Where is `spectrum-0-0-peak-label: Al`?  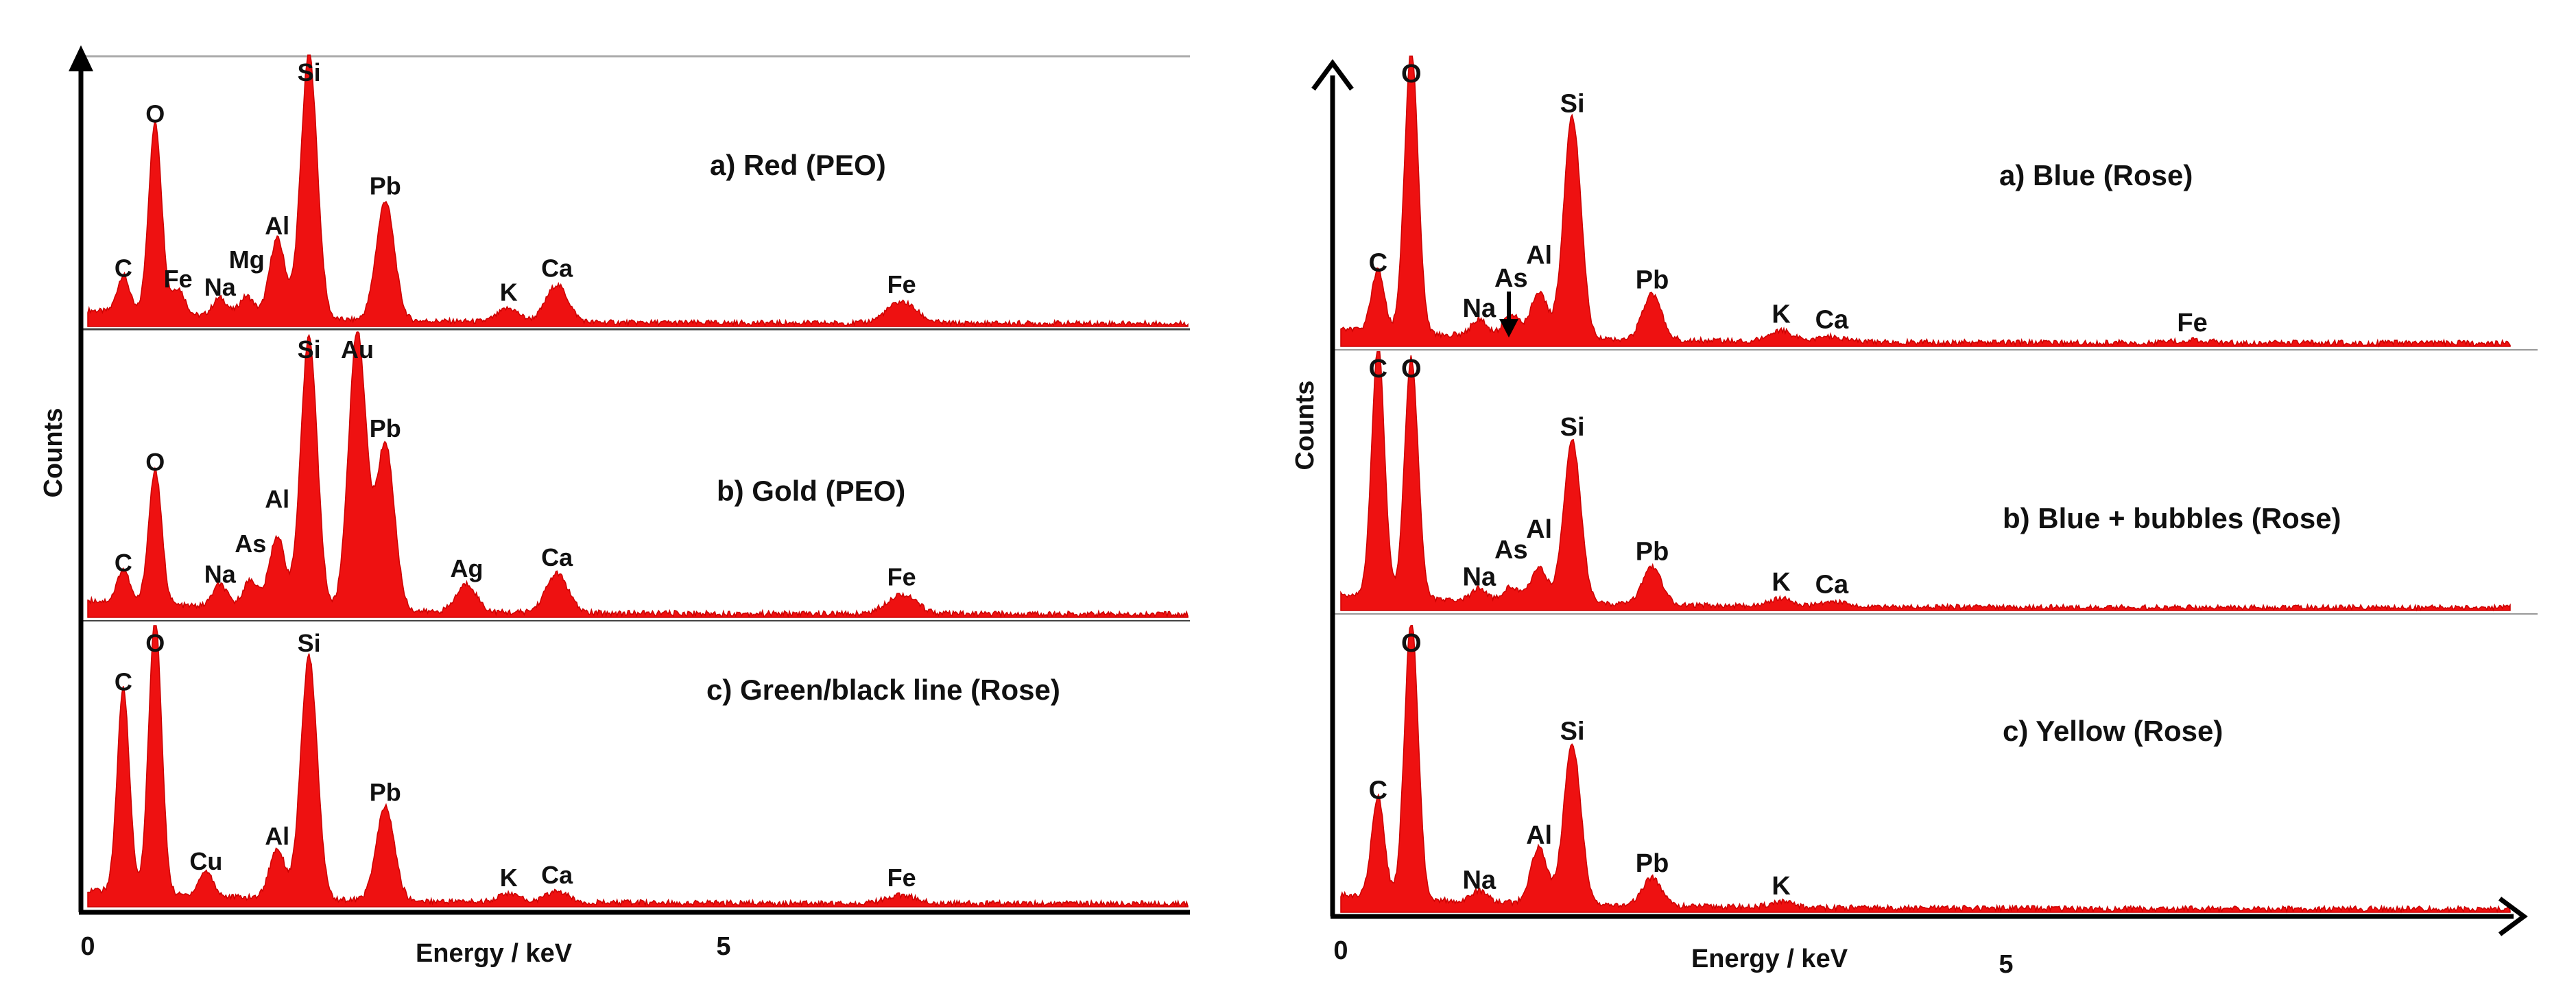 spectrum-0-0-peak-label: Al is located at coordinates (277, 226).